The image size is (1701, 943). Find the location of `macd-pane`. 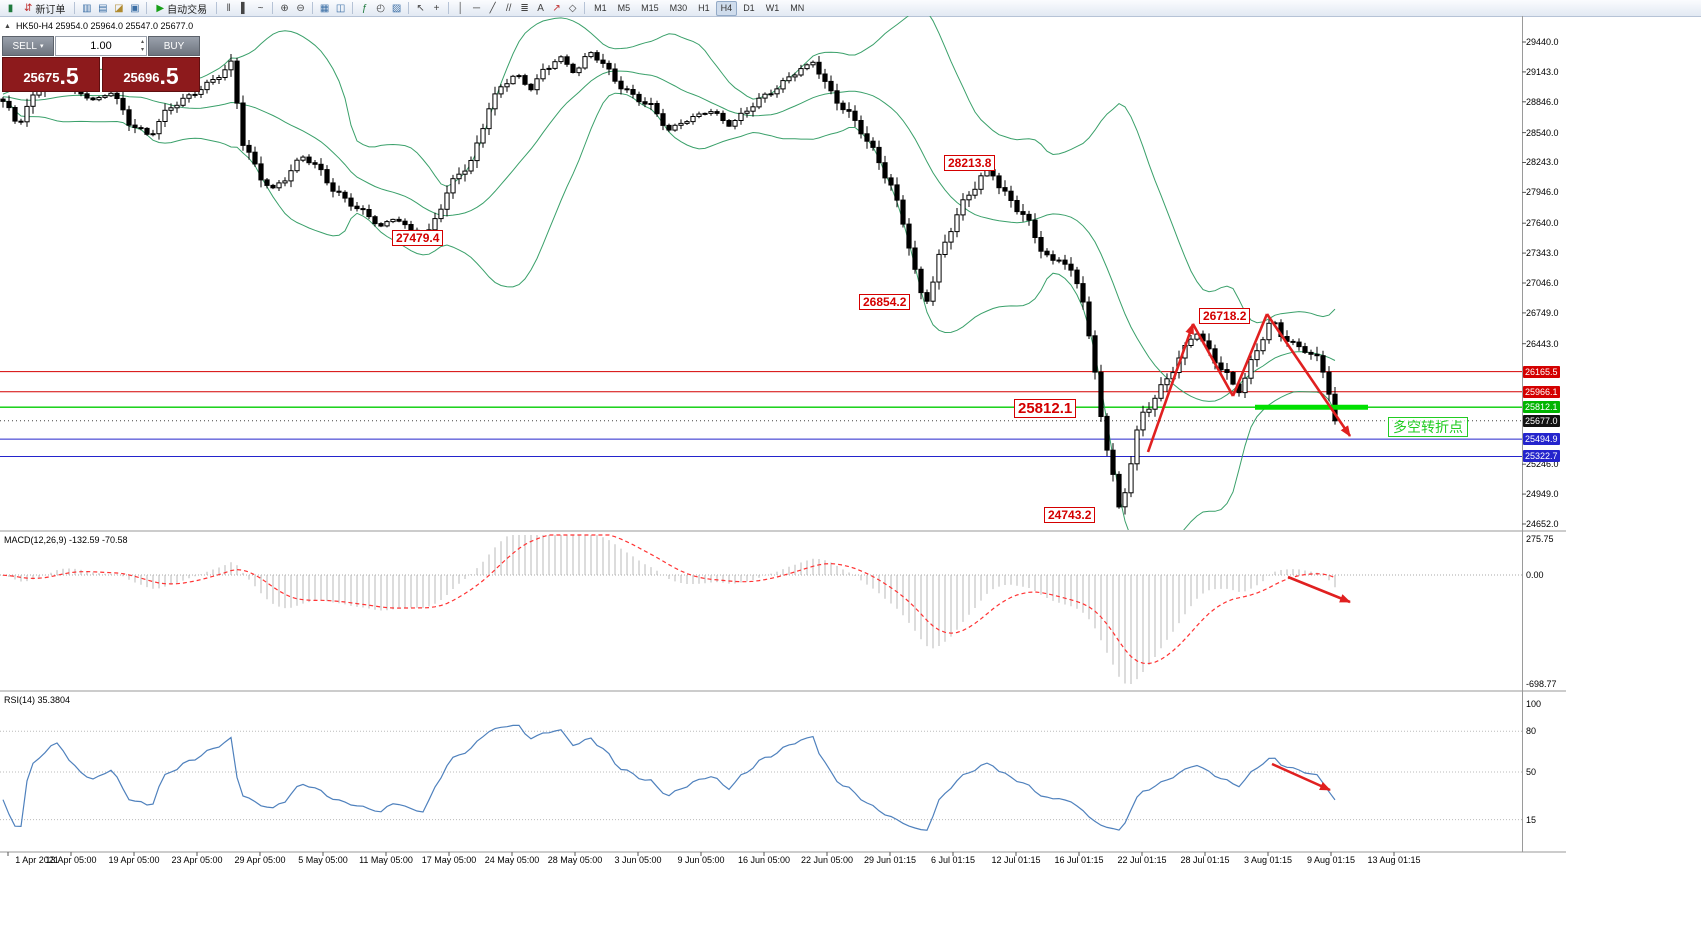

macd-pane is located at coordinates (761, 609).